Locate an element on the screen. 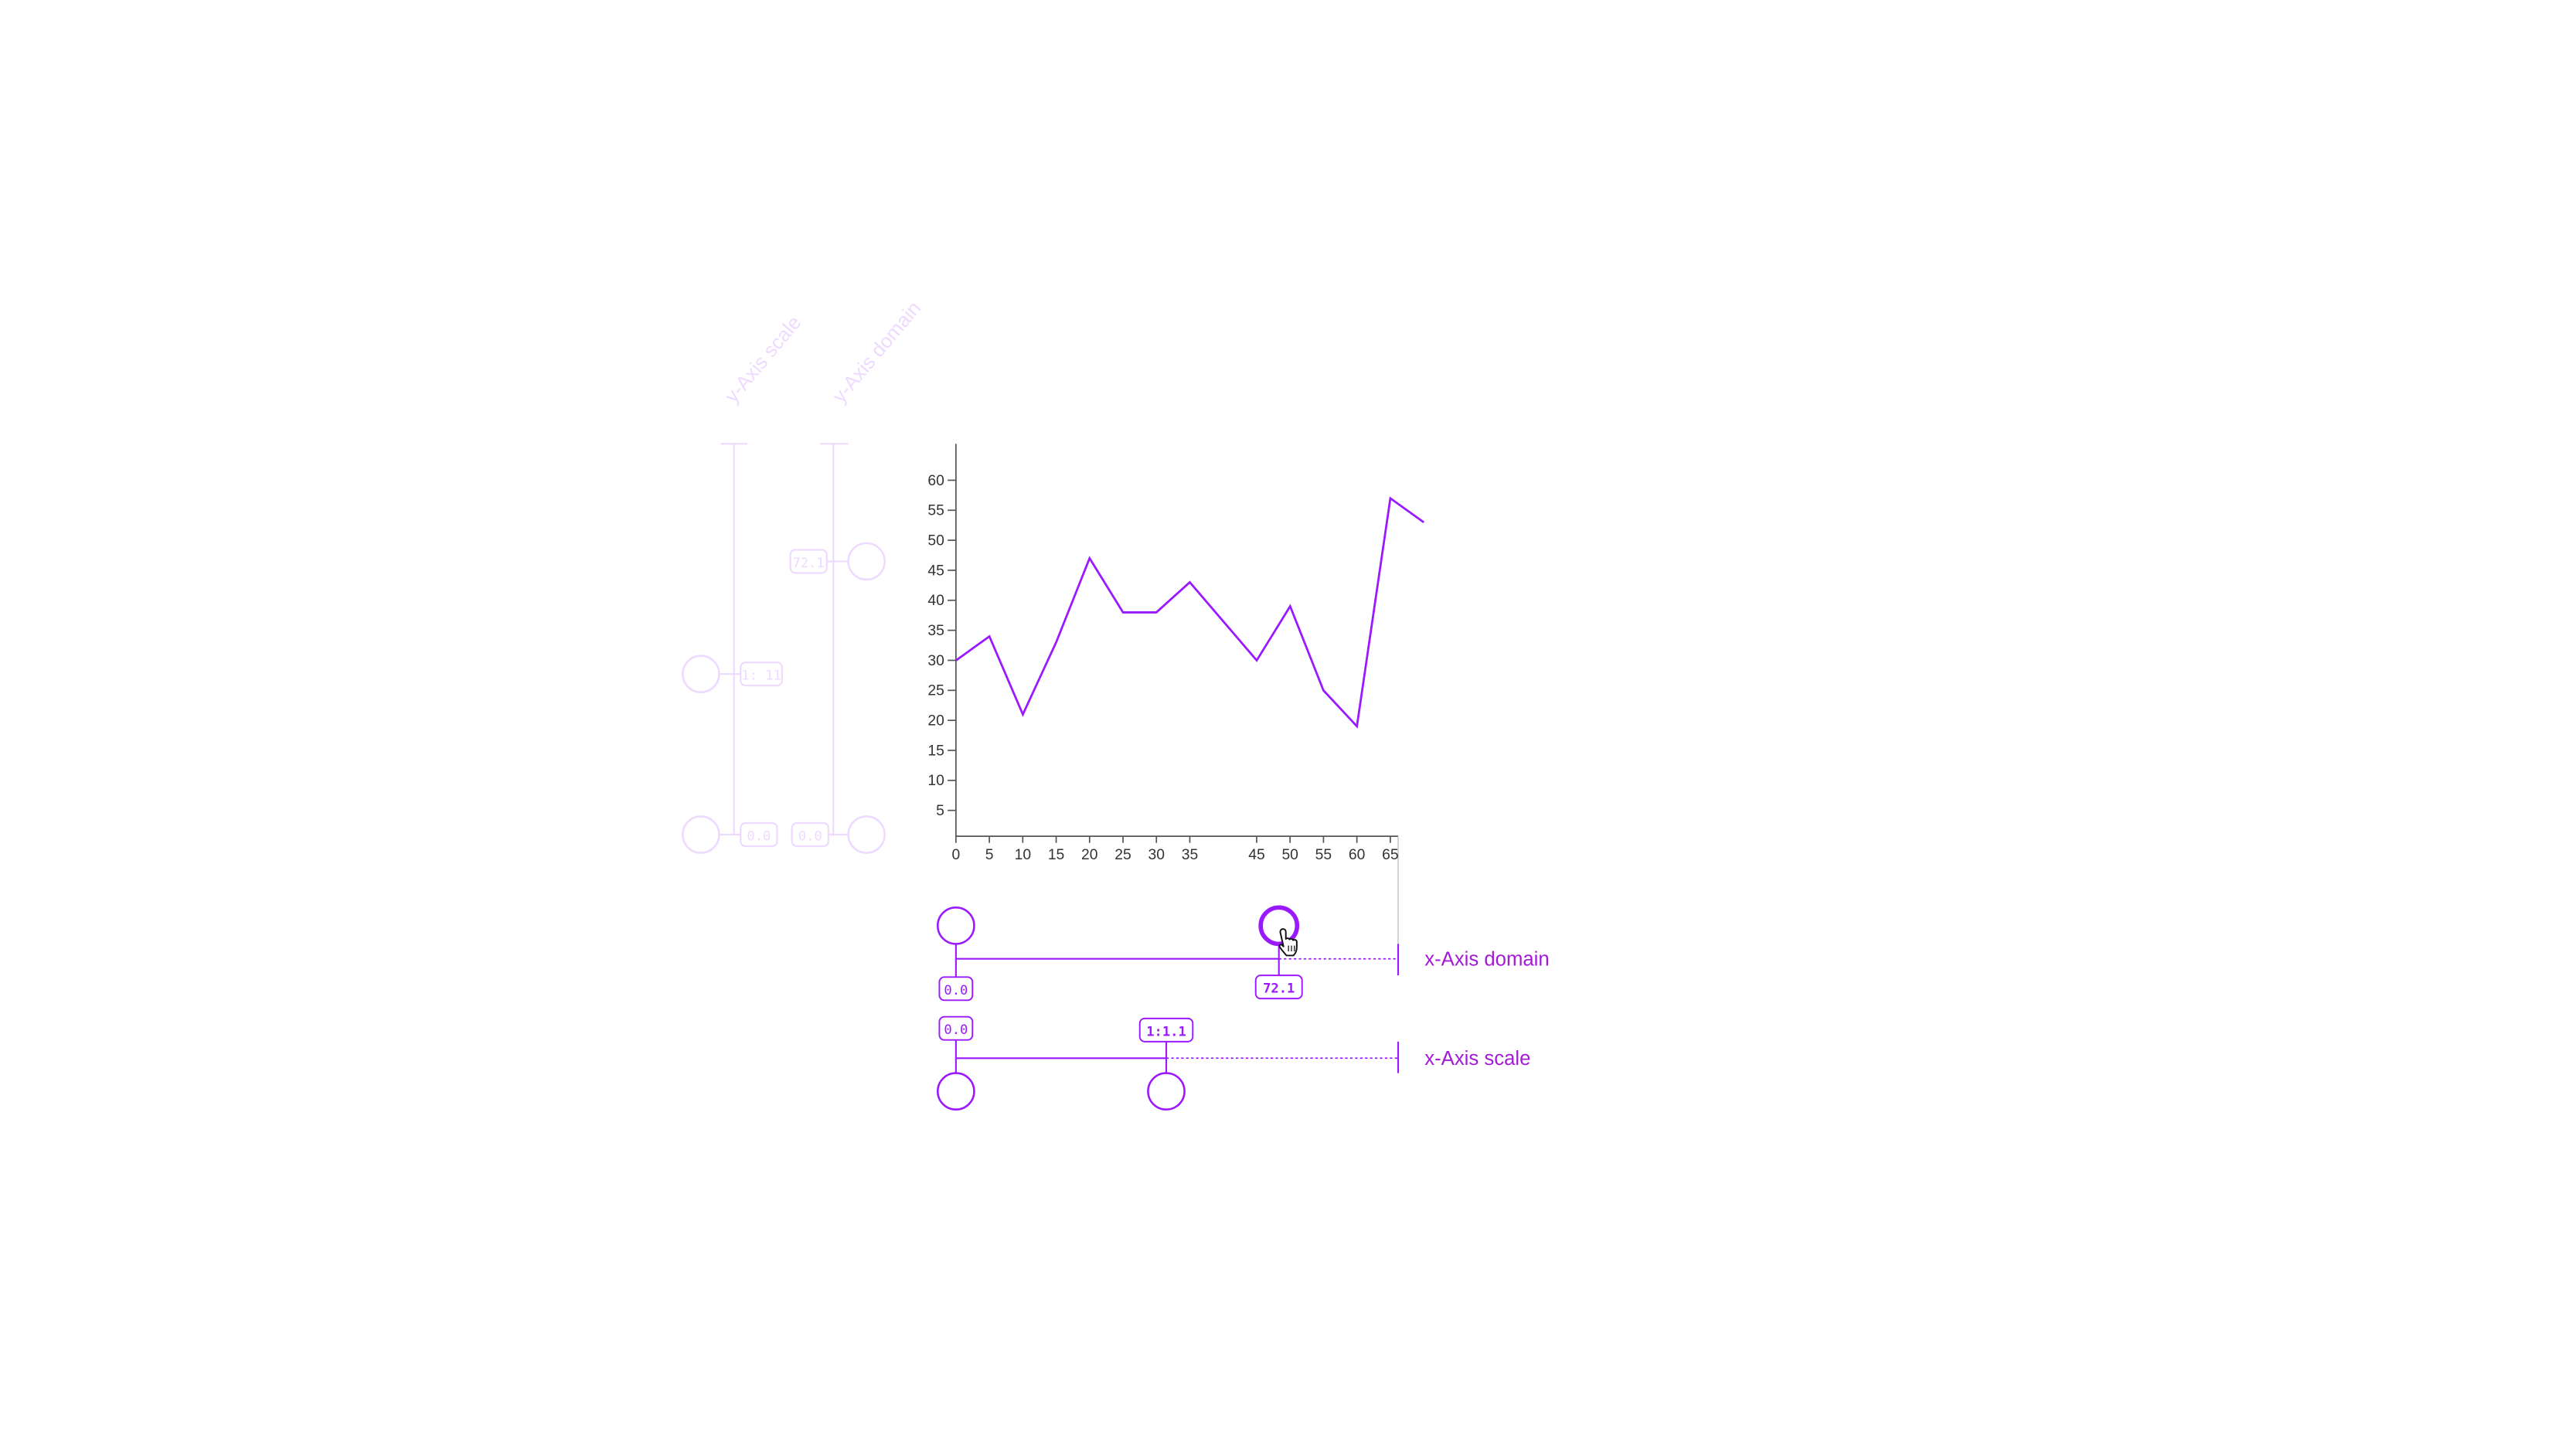 This screenshot has height=1449, width=2576. y-scale-max-badge is located at coordinates (761, 674).